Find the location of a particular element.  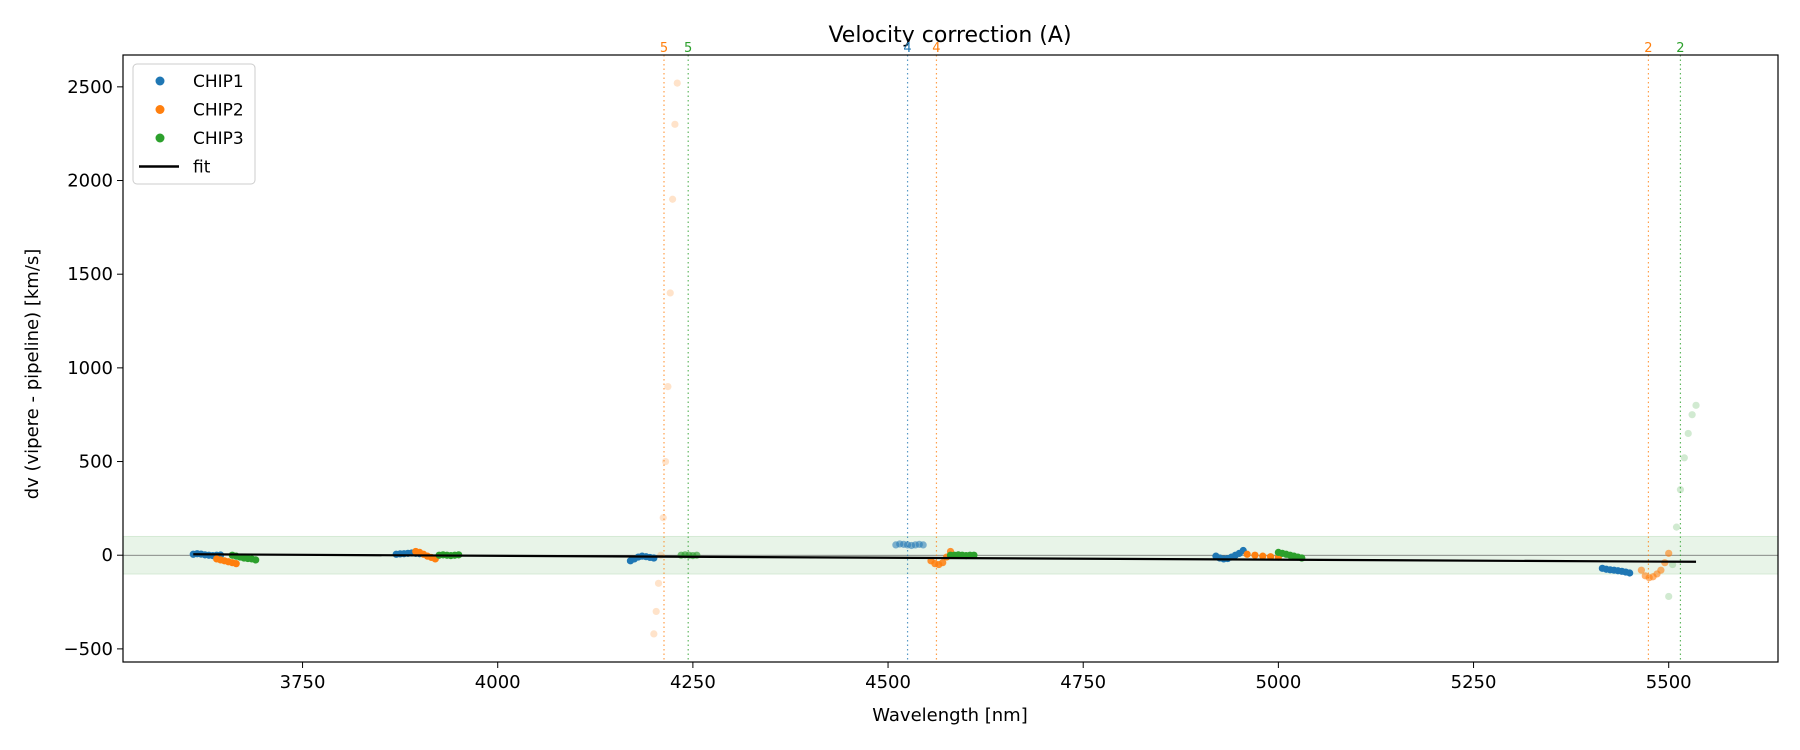

legend-label-chip1: CHIP1 is located at coordinates (218, 82).